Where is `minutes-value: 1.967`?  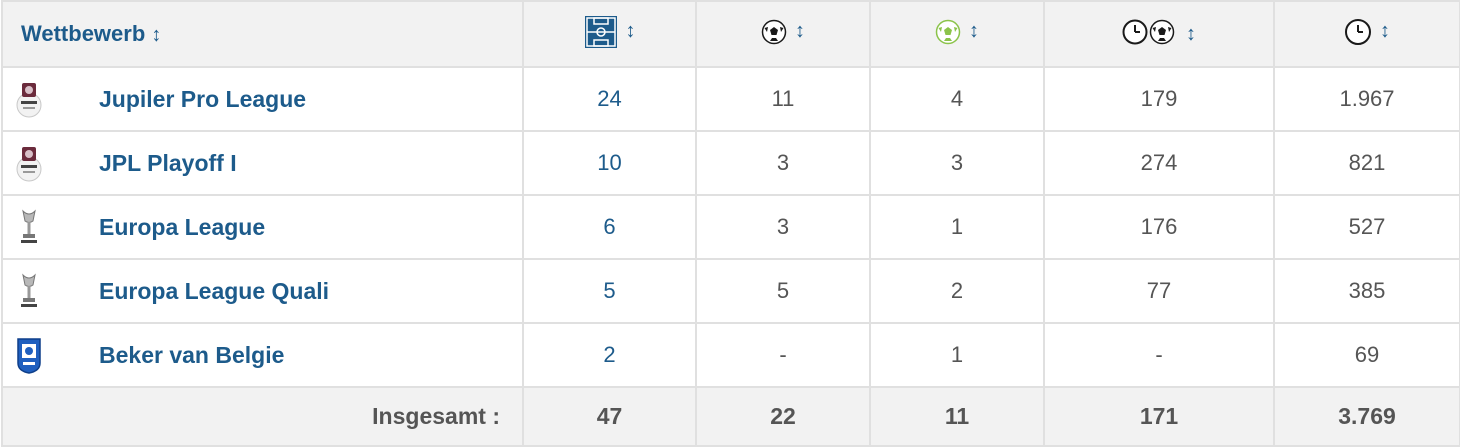 minutes-value: 1.967 is located at coordinates (1366, 99).